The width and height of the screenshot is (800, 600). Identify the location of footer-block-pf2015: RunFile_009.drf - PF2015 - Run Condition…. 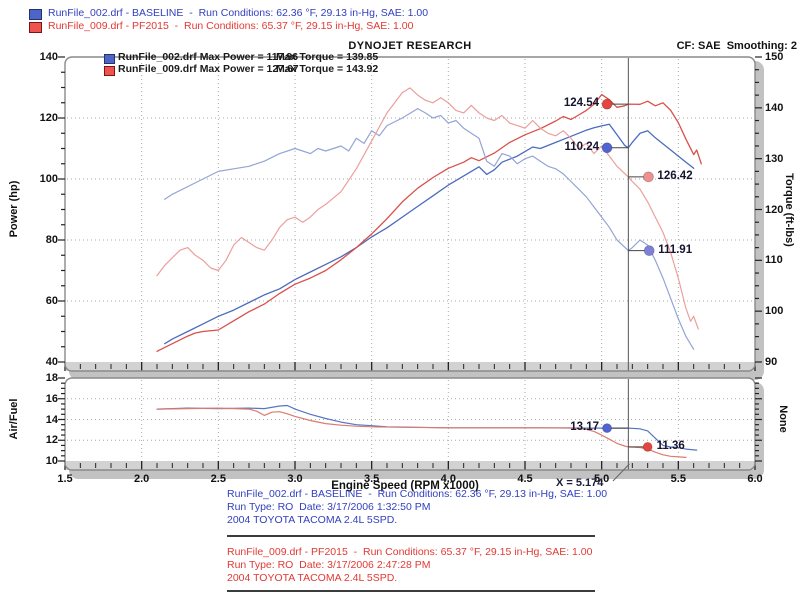
(410, 565).